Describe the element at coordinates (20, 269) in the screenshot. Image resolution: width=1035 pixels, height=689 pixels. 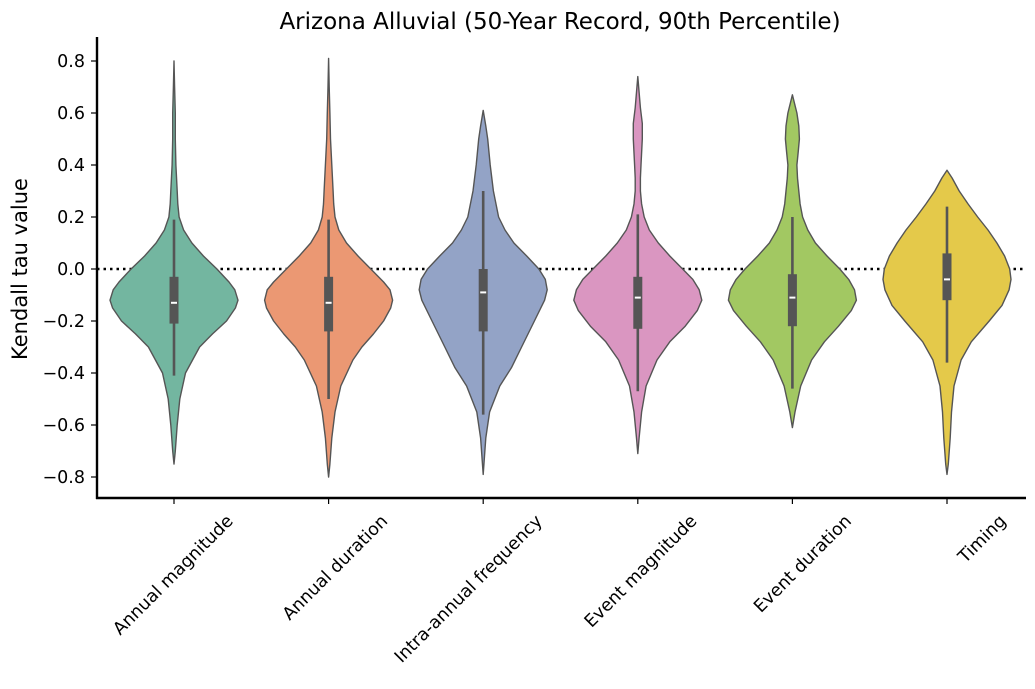
I see `y-axis-label: Kendall tau value` at that location.